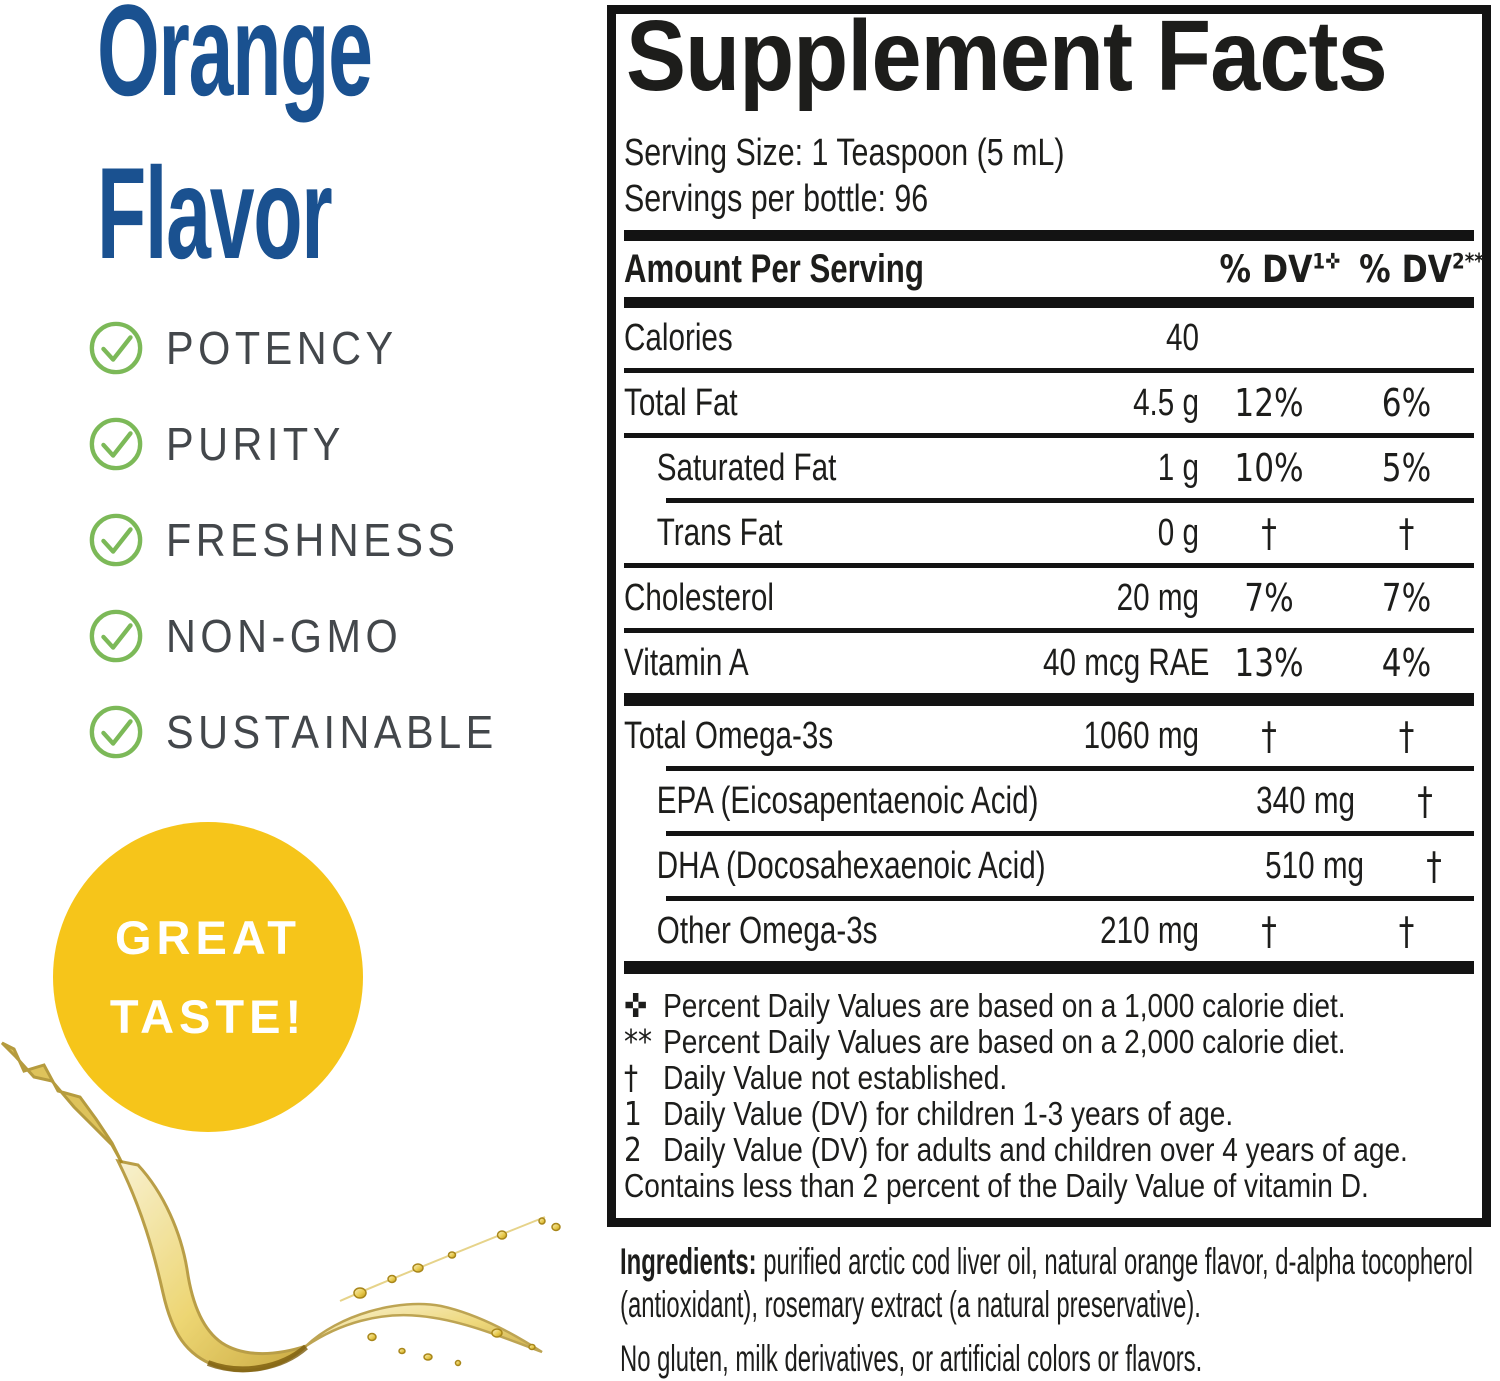  I want to click on row-dv2: 5%, so click(1406, 468).